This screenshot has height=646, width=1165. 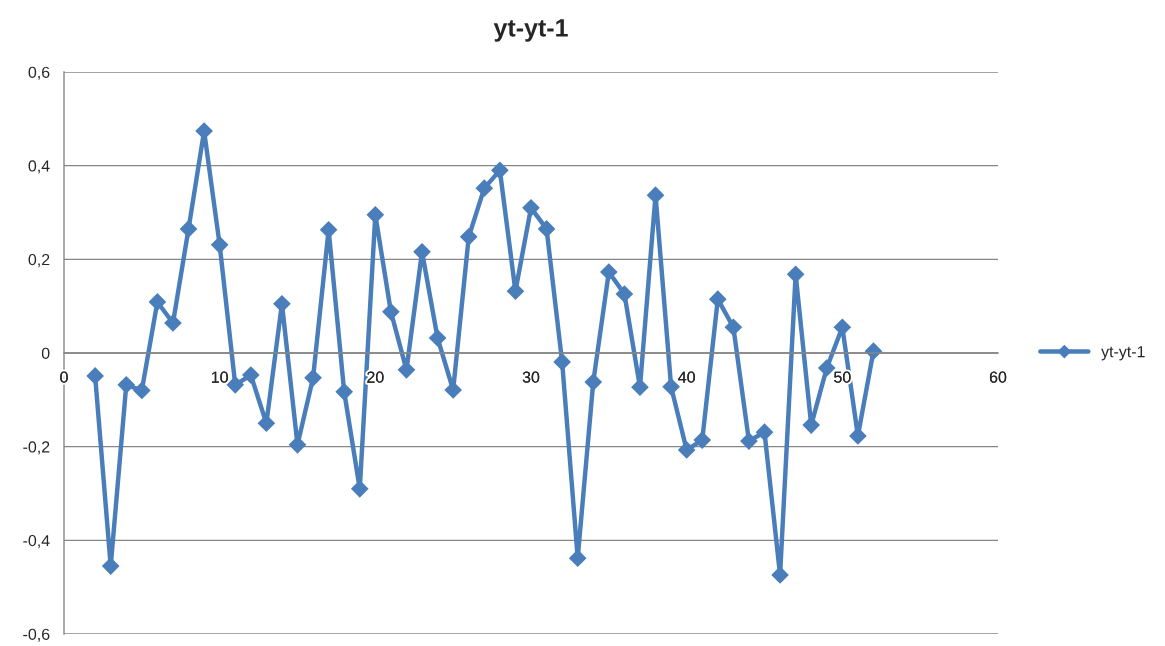 What do you see at coordinates (64, 377) in the screenshot?
I see `x-tick-label: 0` at bounding box center [64, 377].